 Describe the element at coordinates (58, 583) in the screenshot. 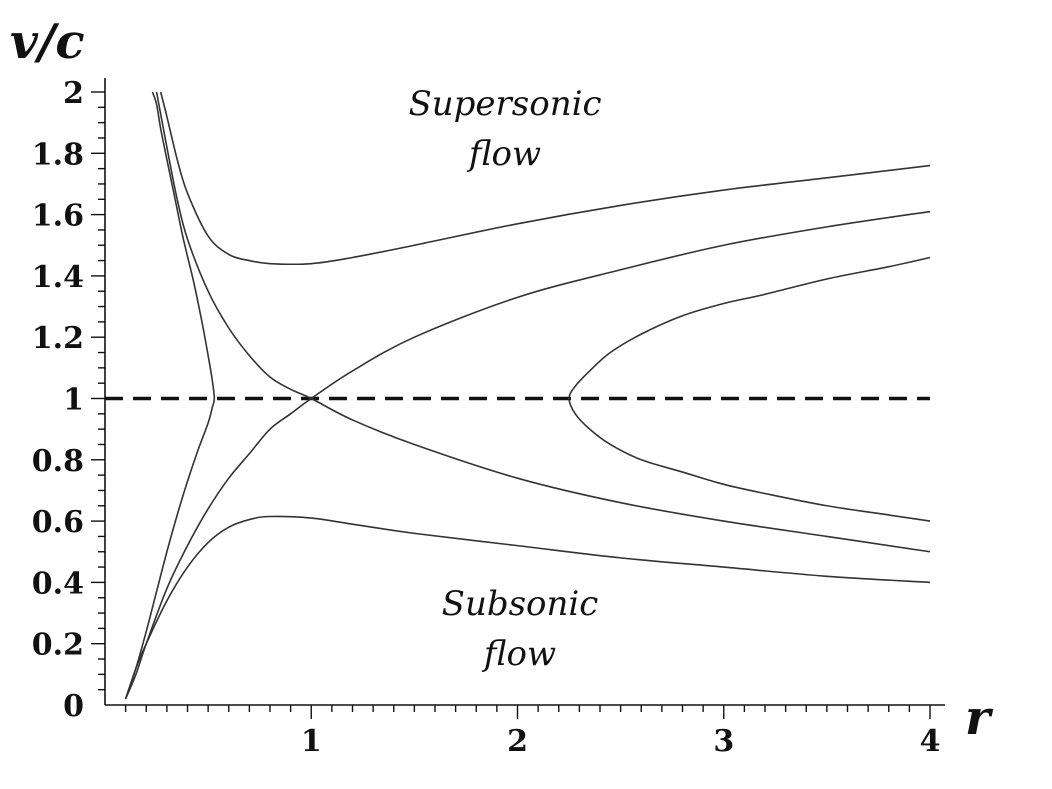

I see `y-tick-label: 0.4` at that location.